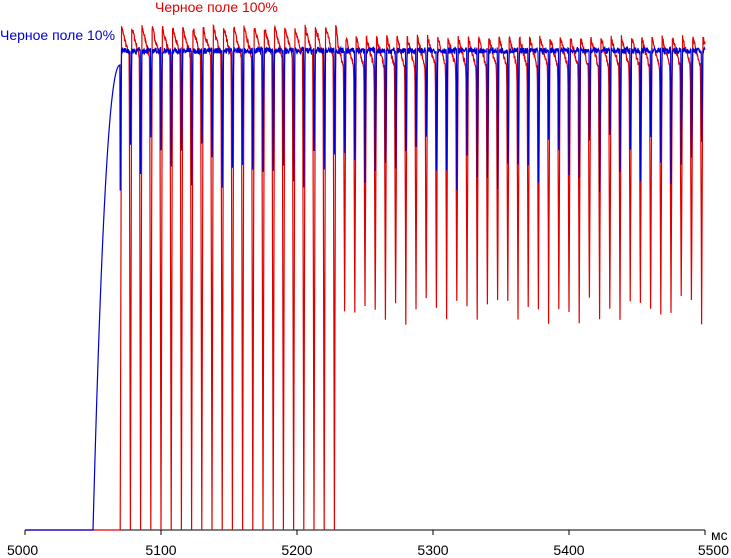 The width and height of the screenshot is (731, 558). I want to click on x-unit-label: мс, so click(719, 535).